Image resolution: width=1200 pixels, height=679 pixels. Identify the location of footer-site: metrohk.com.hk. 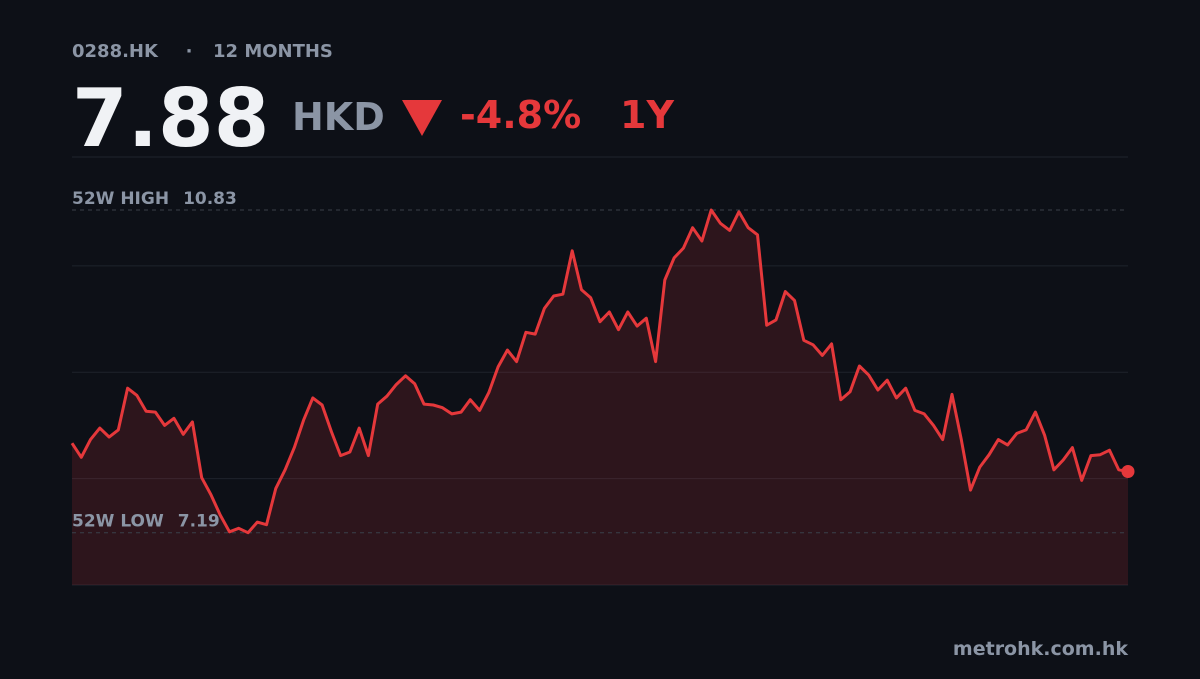
(1040, 649).